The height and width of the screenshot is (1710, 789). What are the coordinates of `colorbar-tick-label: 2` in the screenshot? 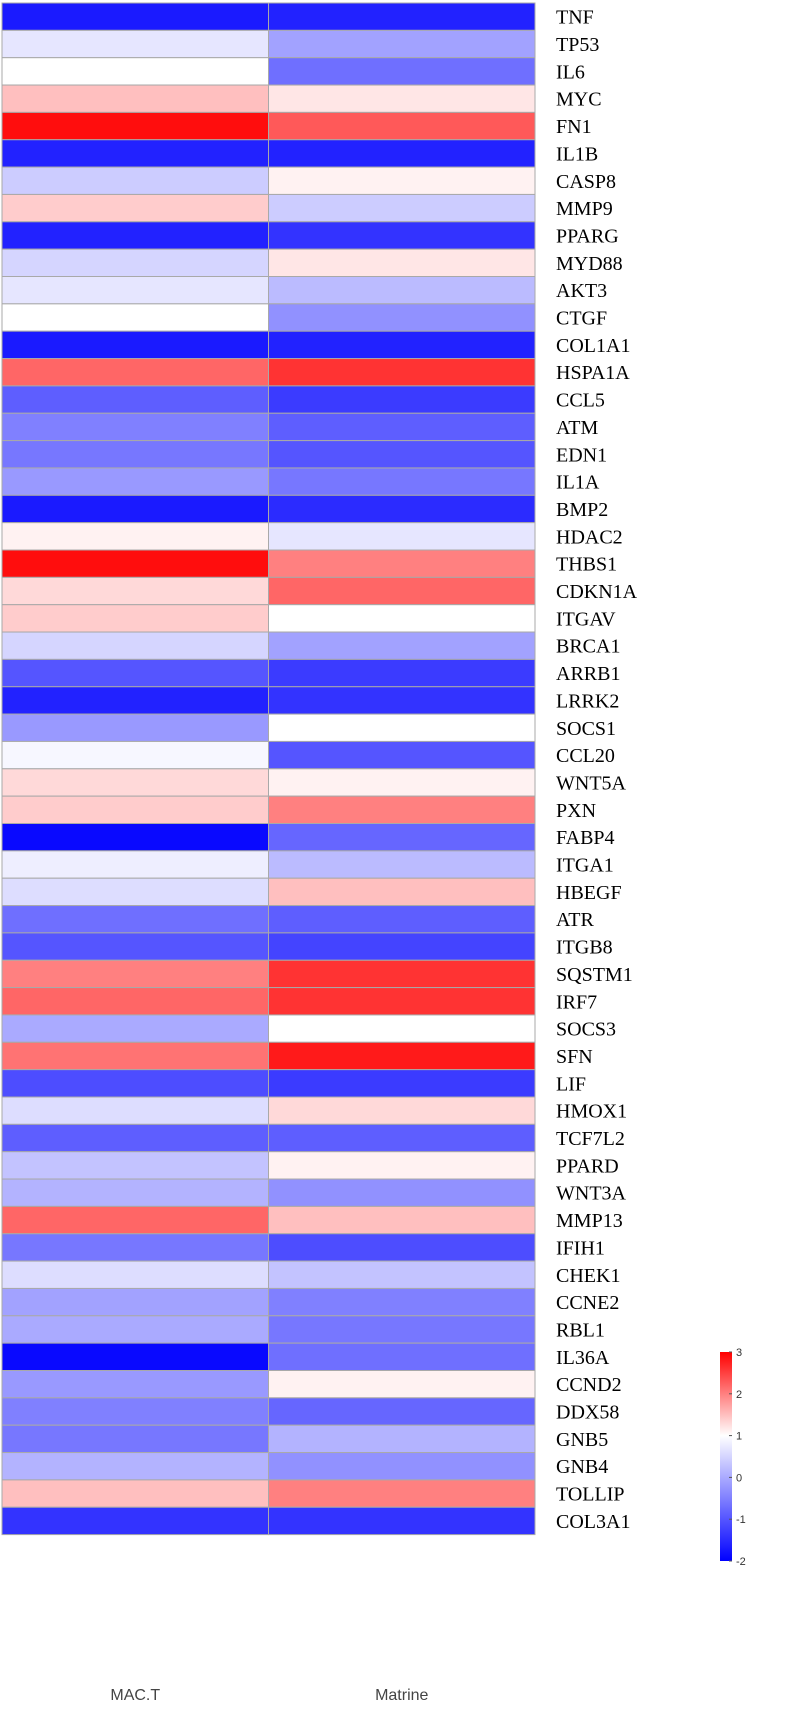 It's located at (739, 1395).